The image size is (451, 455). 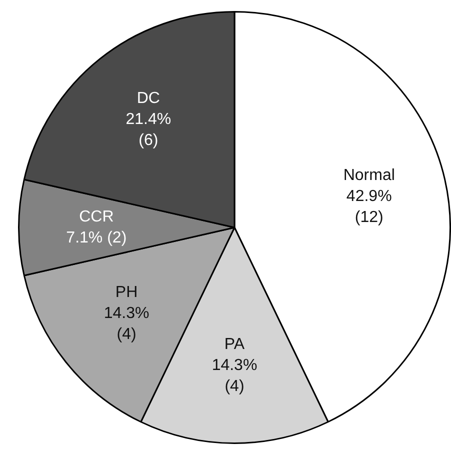 I want to click on slice-label: CCR, so click(x=96, y=217).